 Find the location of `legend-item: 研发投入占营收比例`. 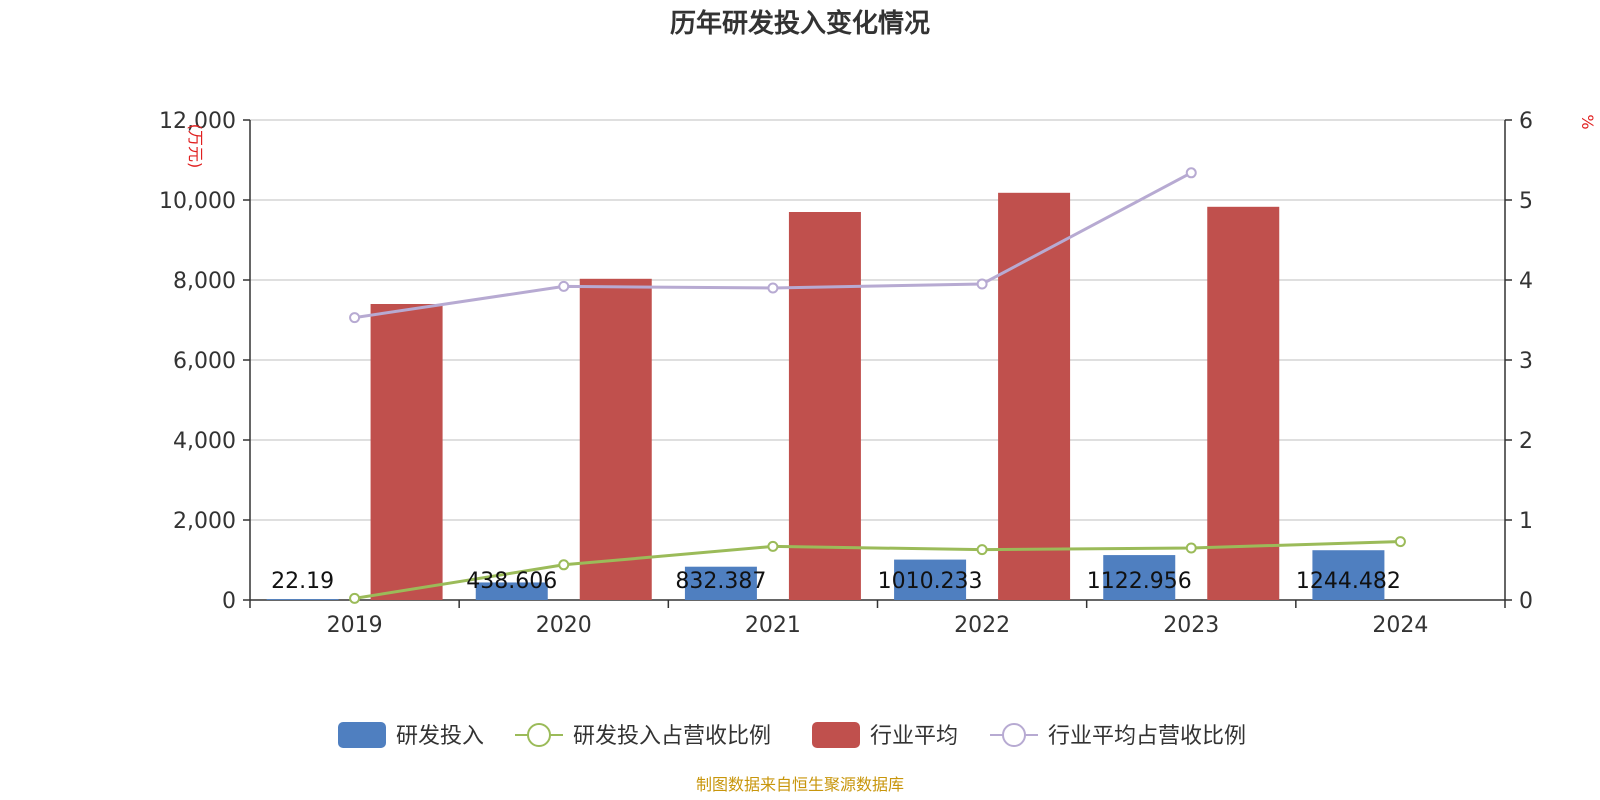

legend-item: 研发投入占营收比例 is located at coordinates (643, 736).